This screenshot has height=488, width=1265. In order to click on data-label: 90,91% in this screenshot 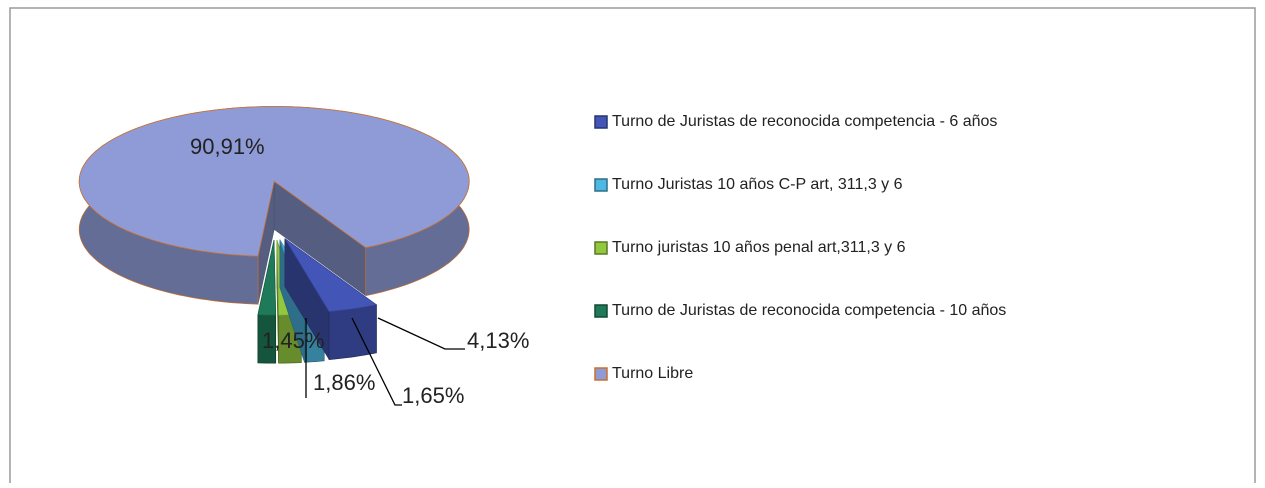, I will do `click(227, 146)`.